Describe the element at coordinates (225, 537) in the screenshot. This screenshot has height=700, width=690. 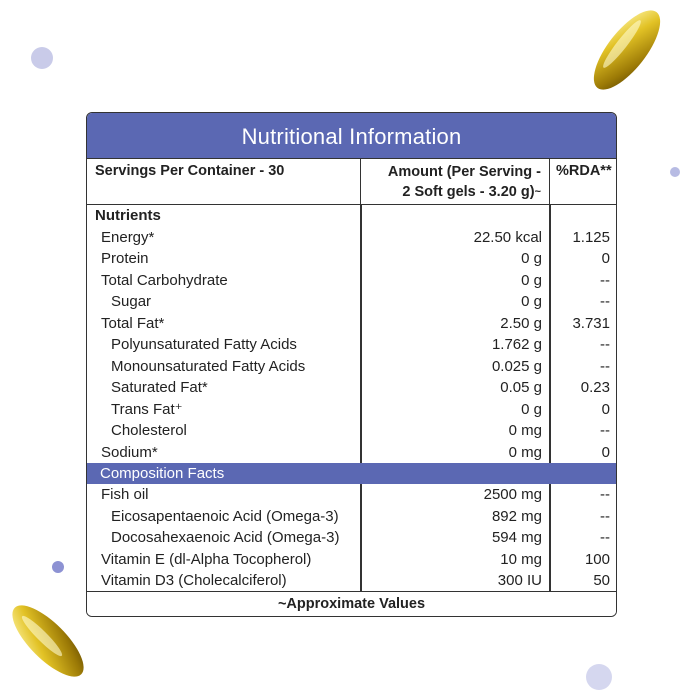
I see `nutrient-name: Docosahexaenoic Acid (Omega-3)` at that location.